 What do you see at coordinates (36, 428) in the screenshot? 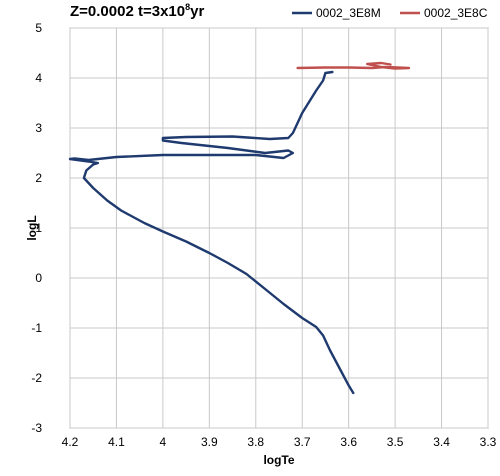
I see `y-tick-label: -3` at bounding box center [36, 428].